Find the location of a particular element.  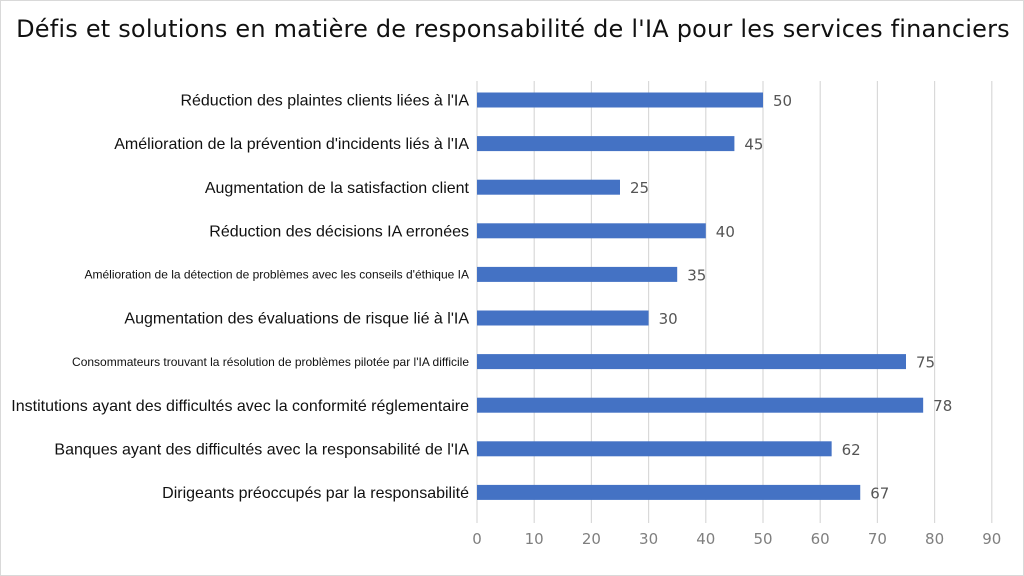

category-label: Augmentation de la satisfaction client is located at coordinates (337, 188).